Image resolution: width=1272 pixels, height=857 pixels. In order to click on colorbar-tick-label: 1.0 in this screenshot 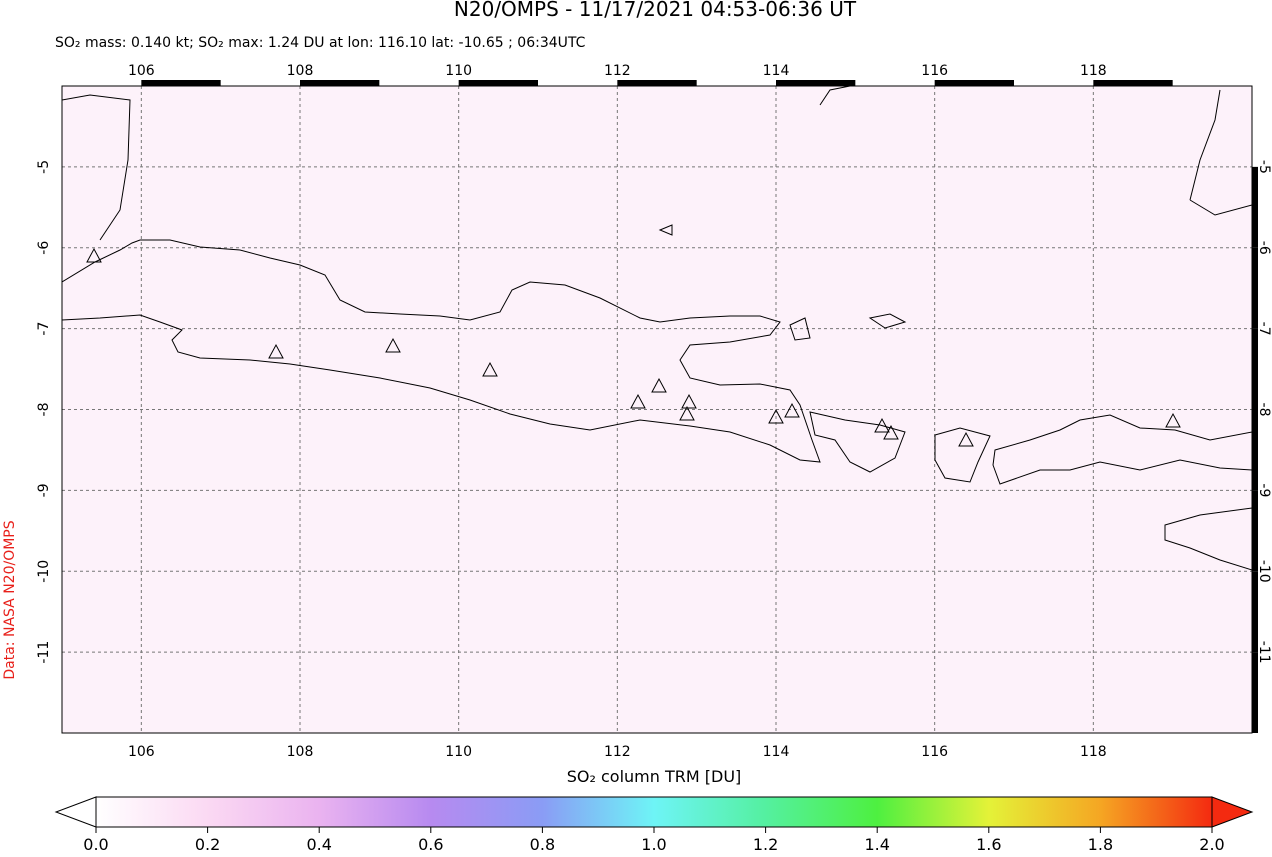, I will do `click(653, 844)`.